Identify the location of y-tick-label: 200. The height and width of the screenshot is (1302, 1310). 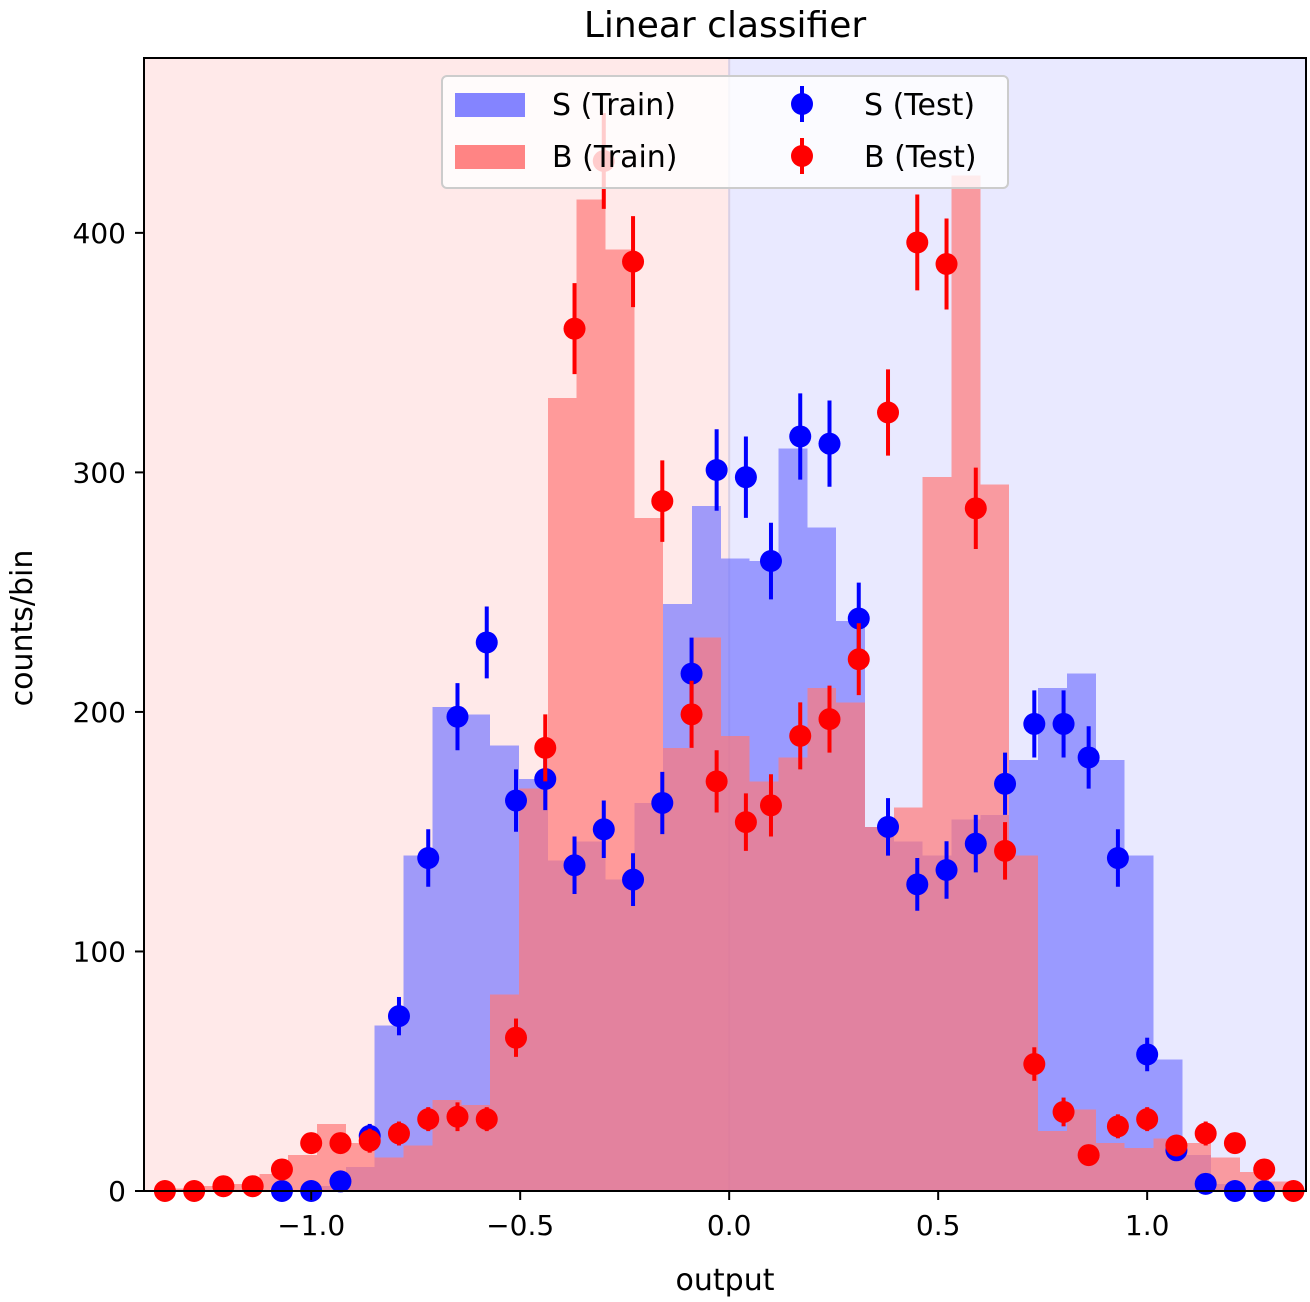
(99, 712).